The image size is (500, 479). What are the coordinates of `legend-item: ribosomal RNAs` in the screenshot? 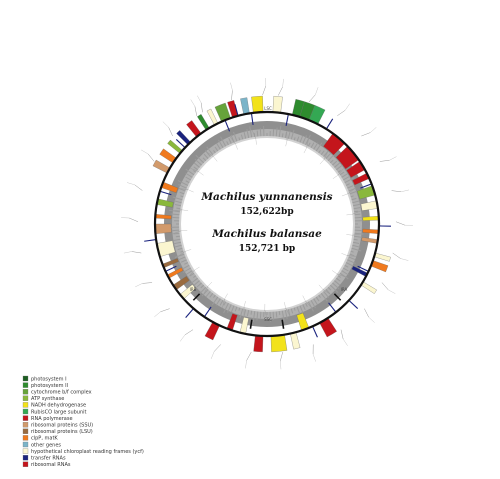 It's located at (46, 464).